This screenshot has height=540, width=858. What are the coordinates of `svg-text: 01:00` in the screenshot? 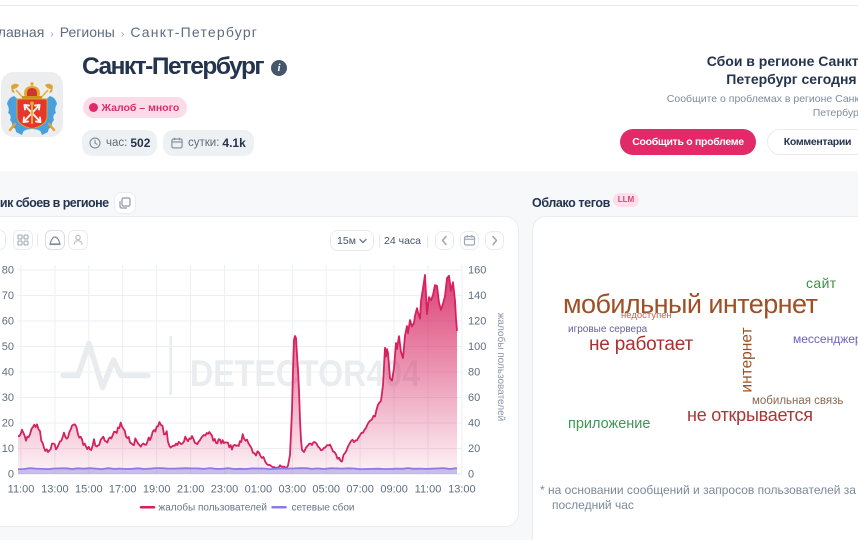 It's located at (259, 490).